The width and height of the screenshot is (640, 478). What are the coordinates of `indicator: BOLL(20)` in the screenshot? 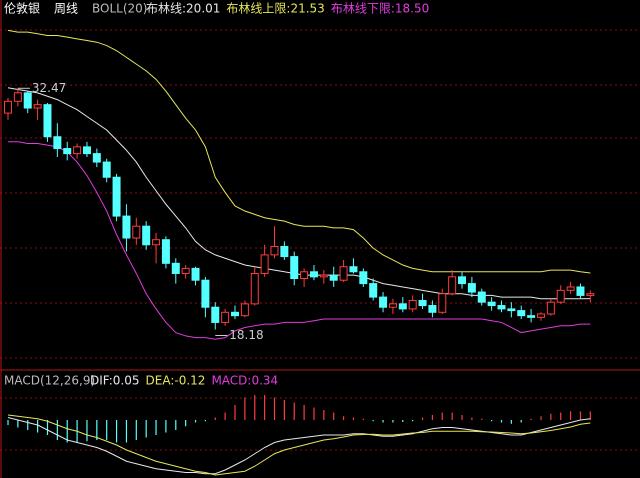 It's located at (119, 9).